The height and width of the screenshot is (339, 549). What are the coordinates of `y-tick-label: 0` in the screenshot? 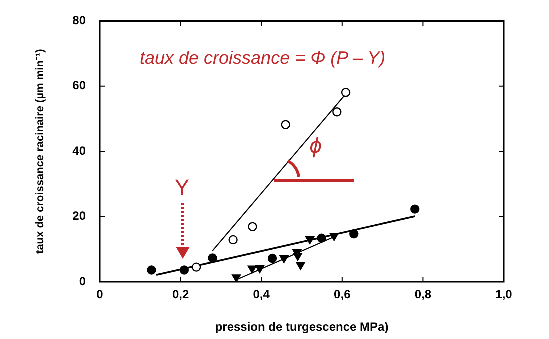 It's located at (82, 281).